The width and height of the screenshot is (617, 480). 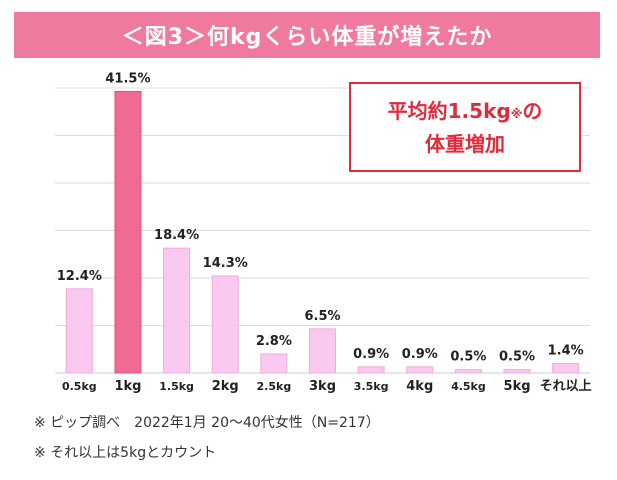 What do you see at coordinates (420, 370) in the screenshot?
I see `bar-4kg` at bounding box center [420, 370].